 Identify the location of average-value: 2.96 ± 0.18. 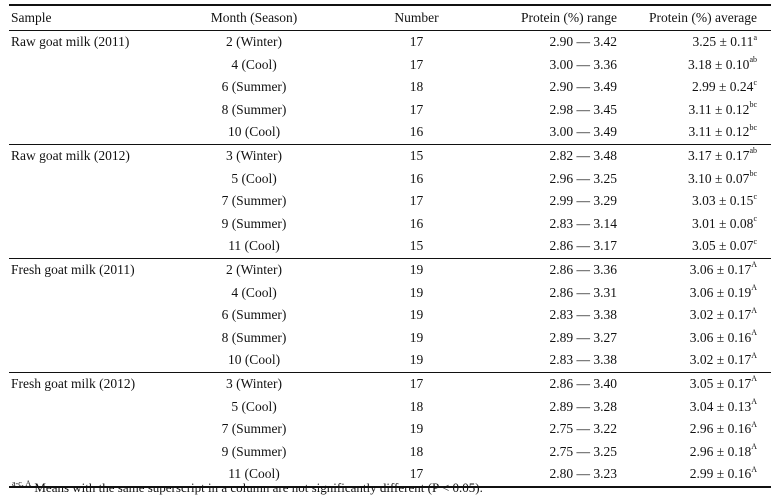
(720, 451).